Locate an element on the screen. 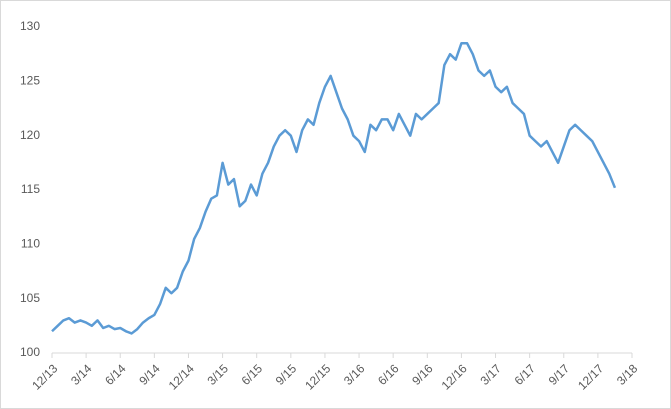 The height and width of the screenshot is (409, 671). y-tick-label: 115 is located at coordinates (30, 189).